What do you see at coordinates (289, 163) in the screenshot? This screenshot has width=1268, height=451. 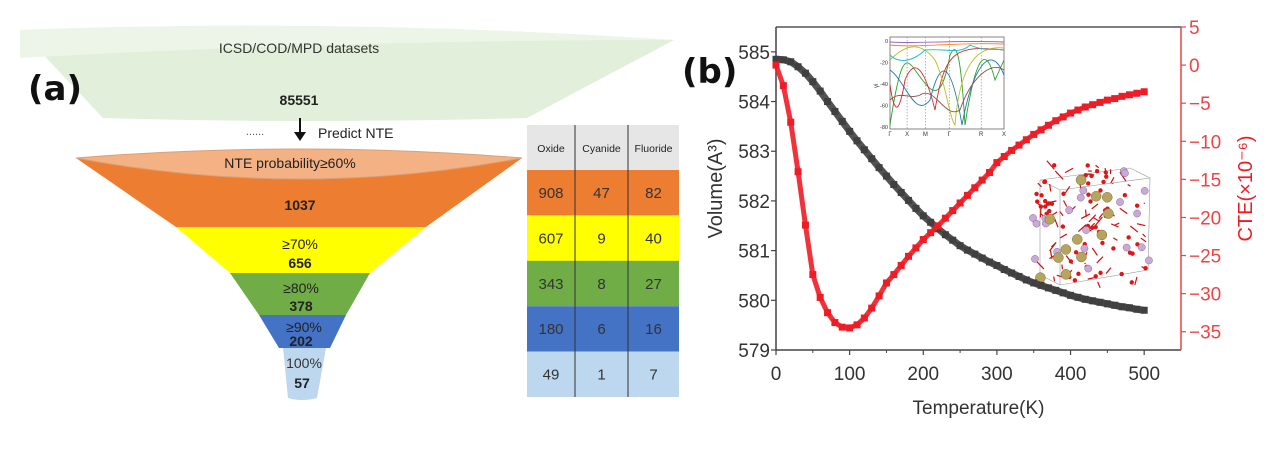 I see `level-1-threshold: NTE probability≥60%` at bounding box center [289, 163].